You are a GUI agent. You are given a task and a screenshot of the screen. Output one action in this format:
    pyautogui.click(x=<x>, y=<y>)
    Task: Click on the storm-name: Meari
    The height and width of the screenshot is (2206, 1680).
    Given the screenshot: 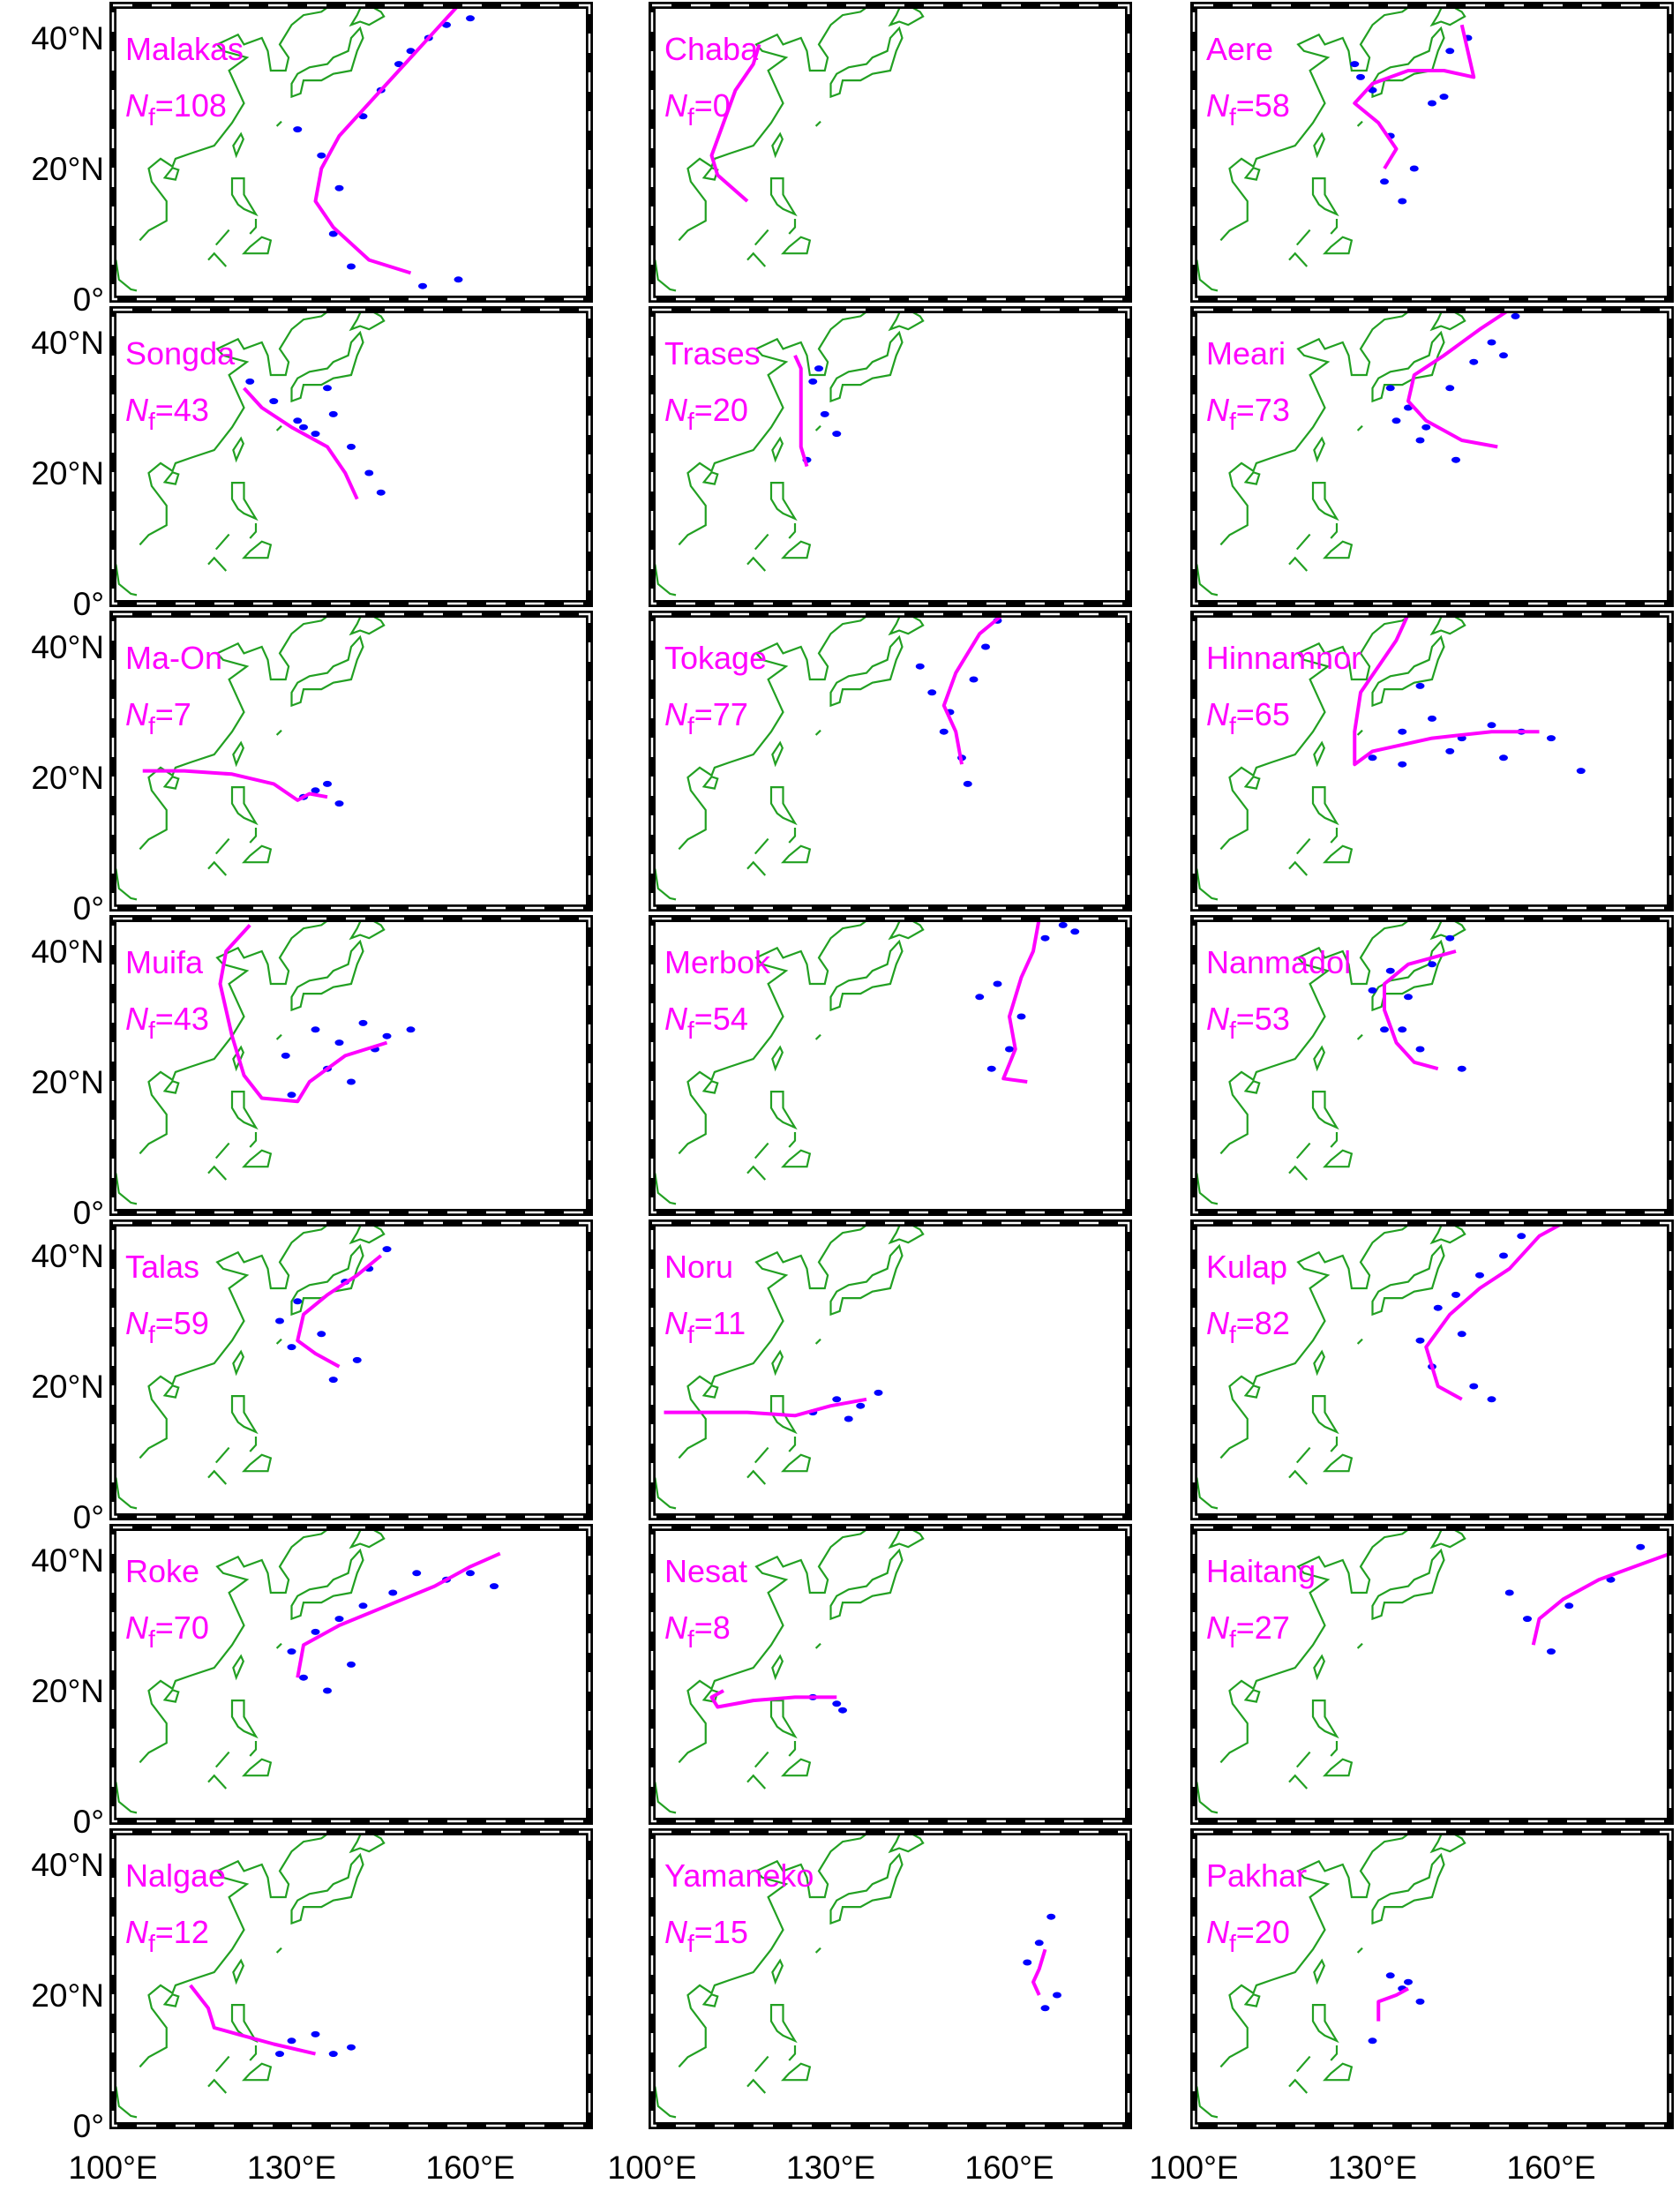 What is the action you would take?
    pyautogui.click(x=1246, y=353)
    